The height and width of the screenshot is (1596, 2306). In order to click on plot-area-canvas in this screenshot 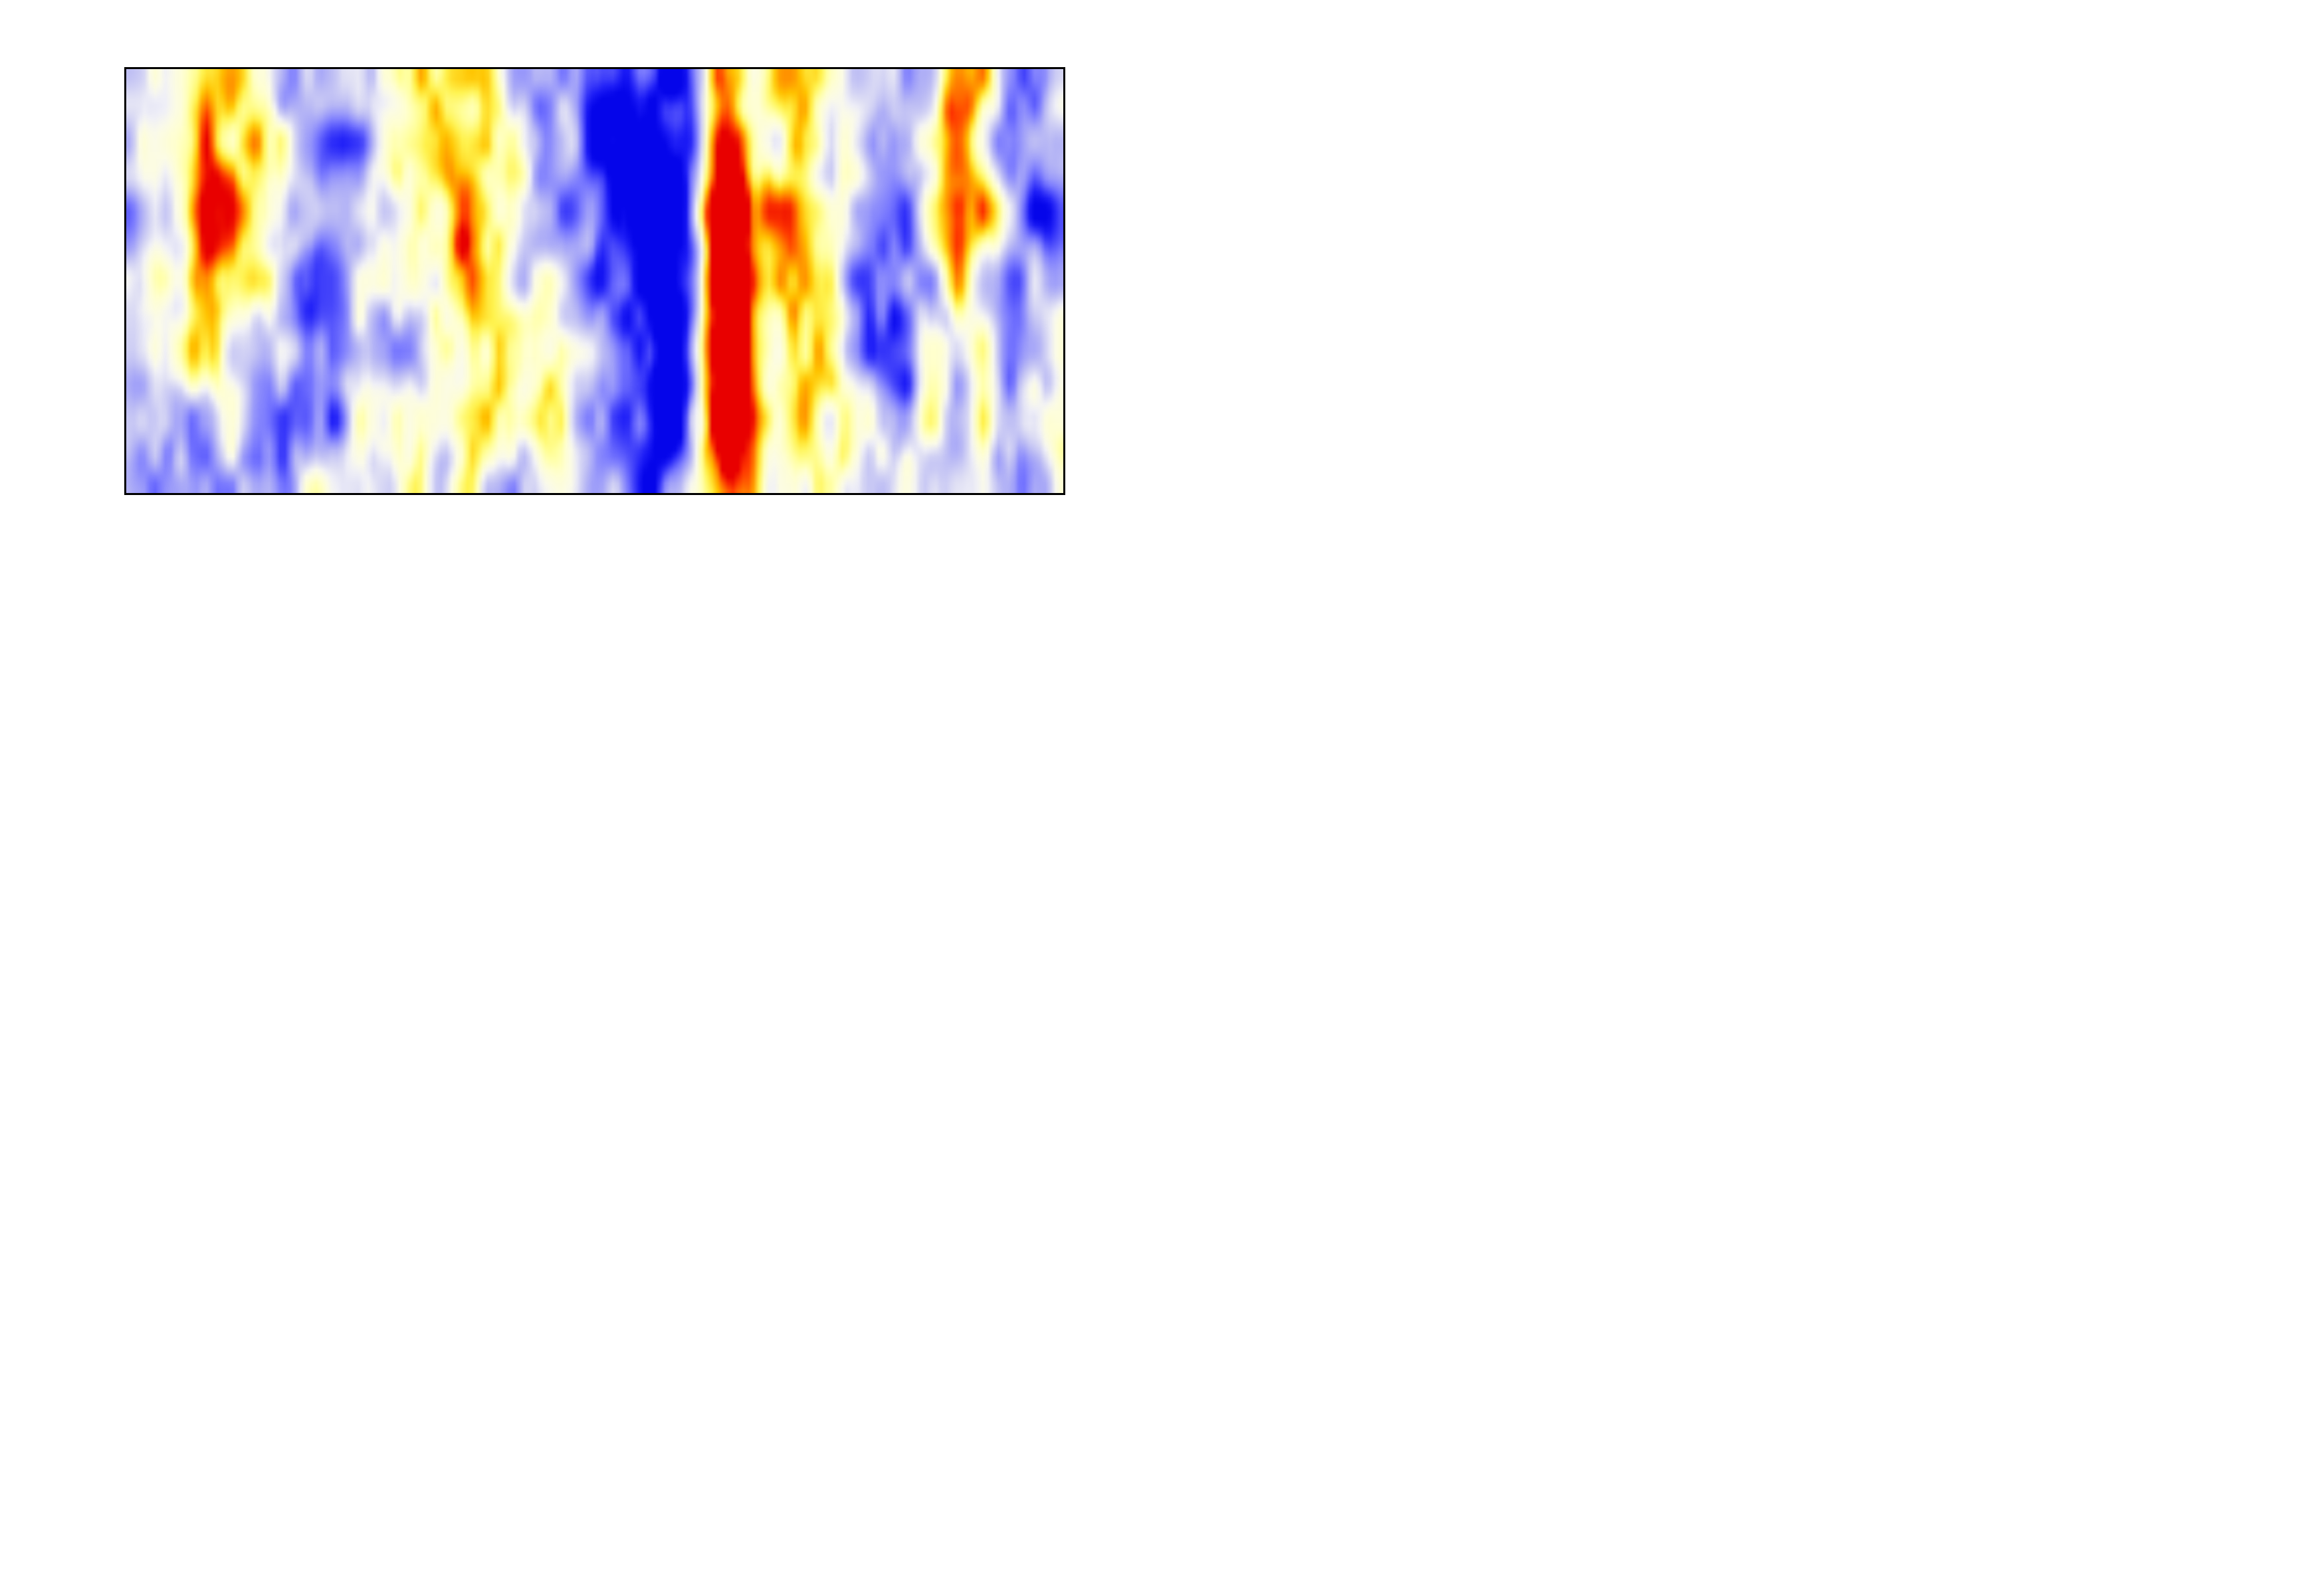, I will do `click(594, 281)`.